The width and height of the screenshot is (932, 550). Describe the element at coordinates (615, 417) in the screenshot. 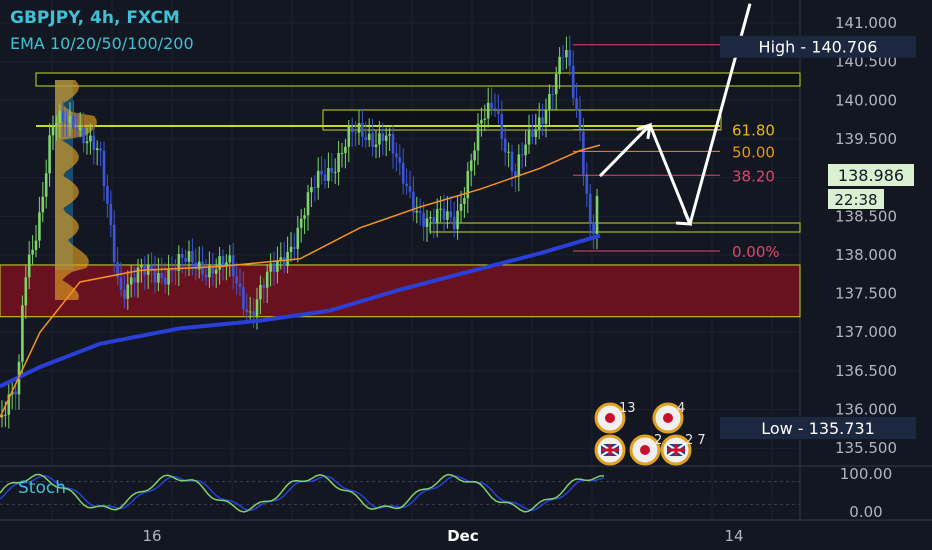

I see `event-marker: 13` at that location.